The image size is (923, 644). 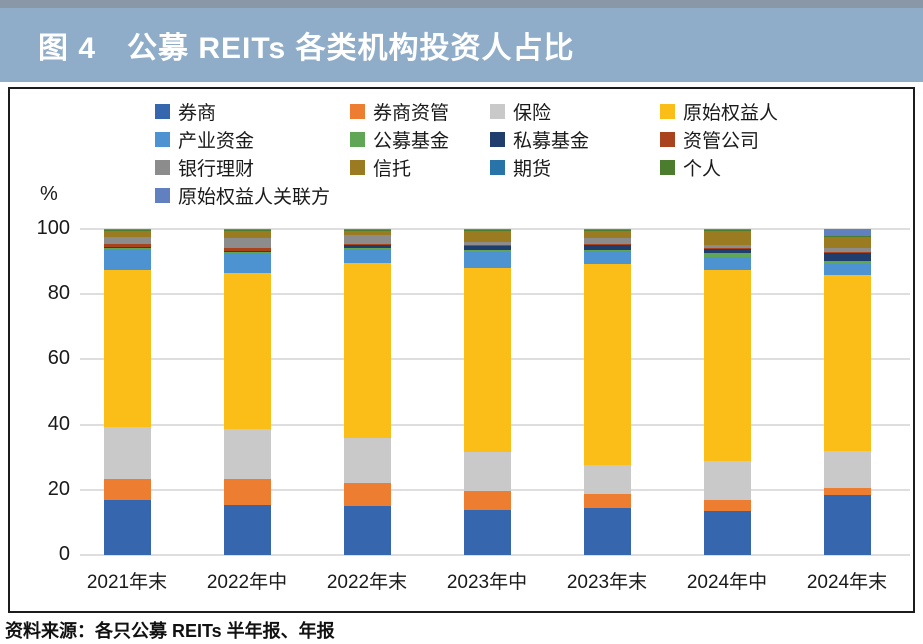 What do you see at coordinates (721, 141) in the screenshot?
I see `legend-label: 资管公司` at bounding box center [721, 141].